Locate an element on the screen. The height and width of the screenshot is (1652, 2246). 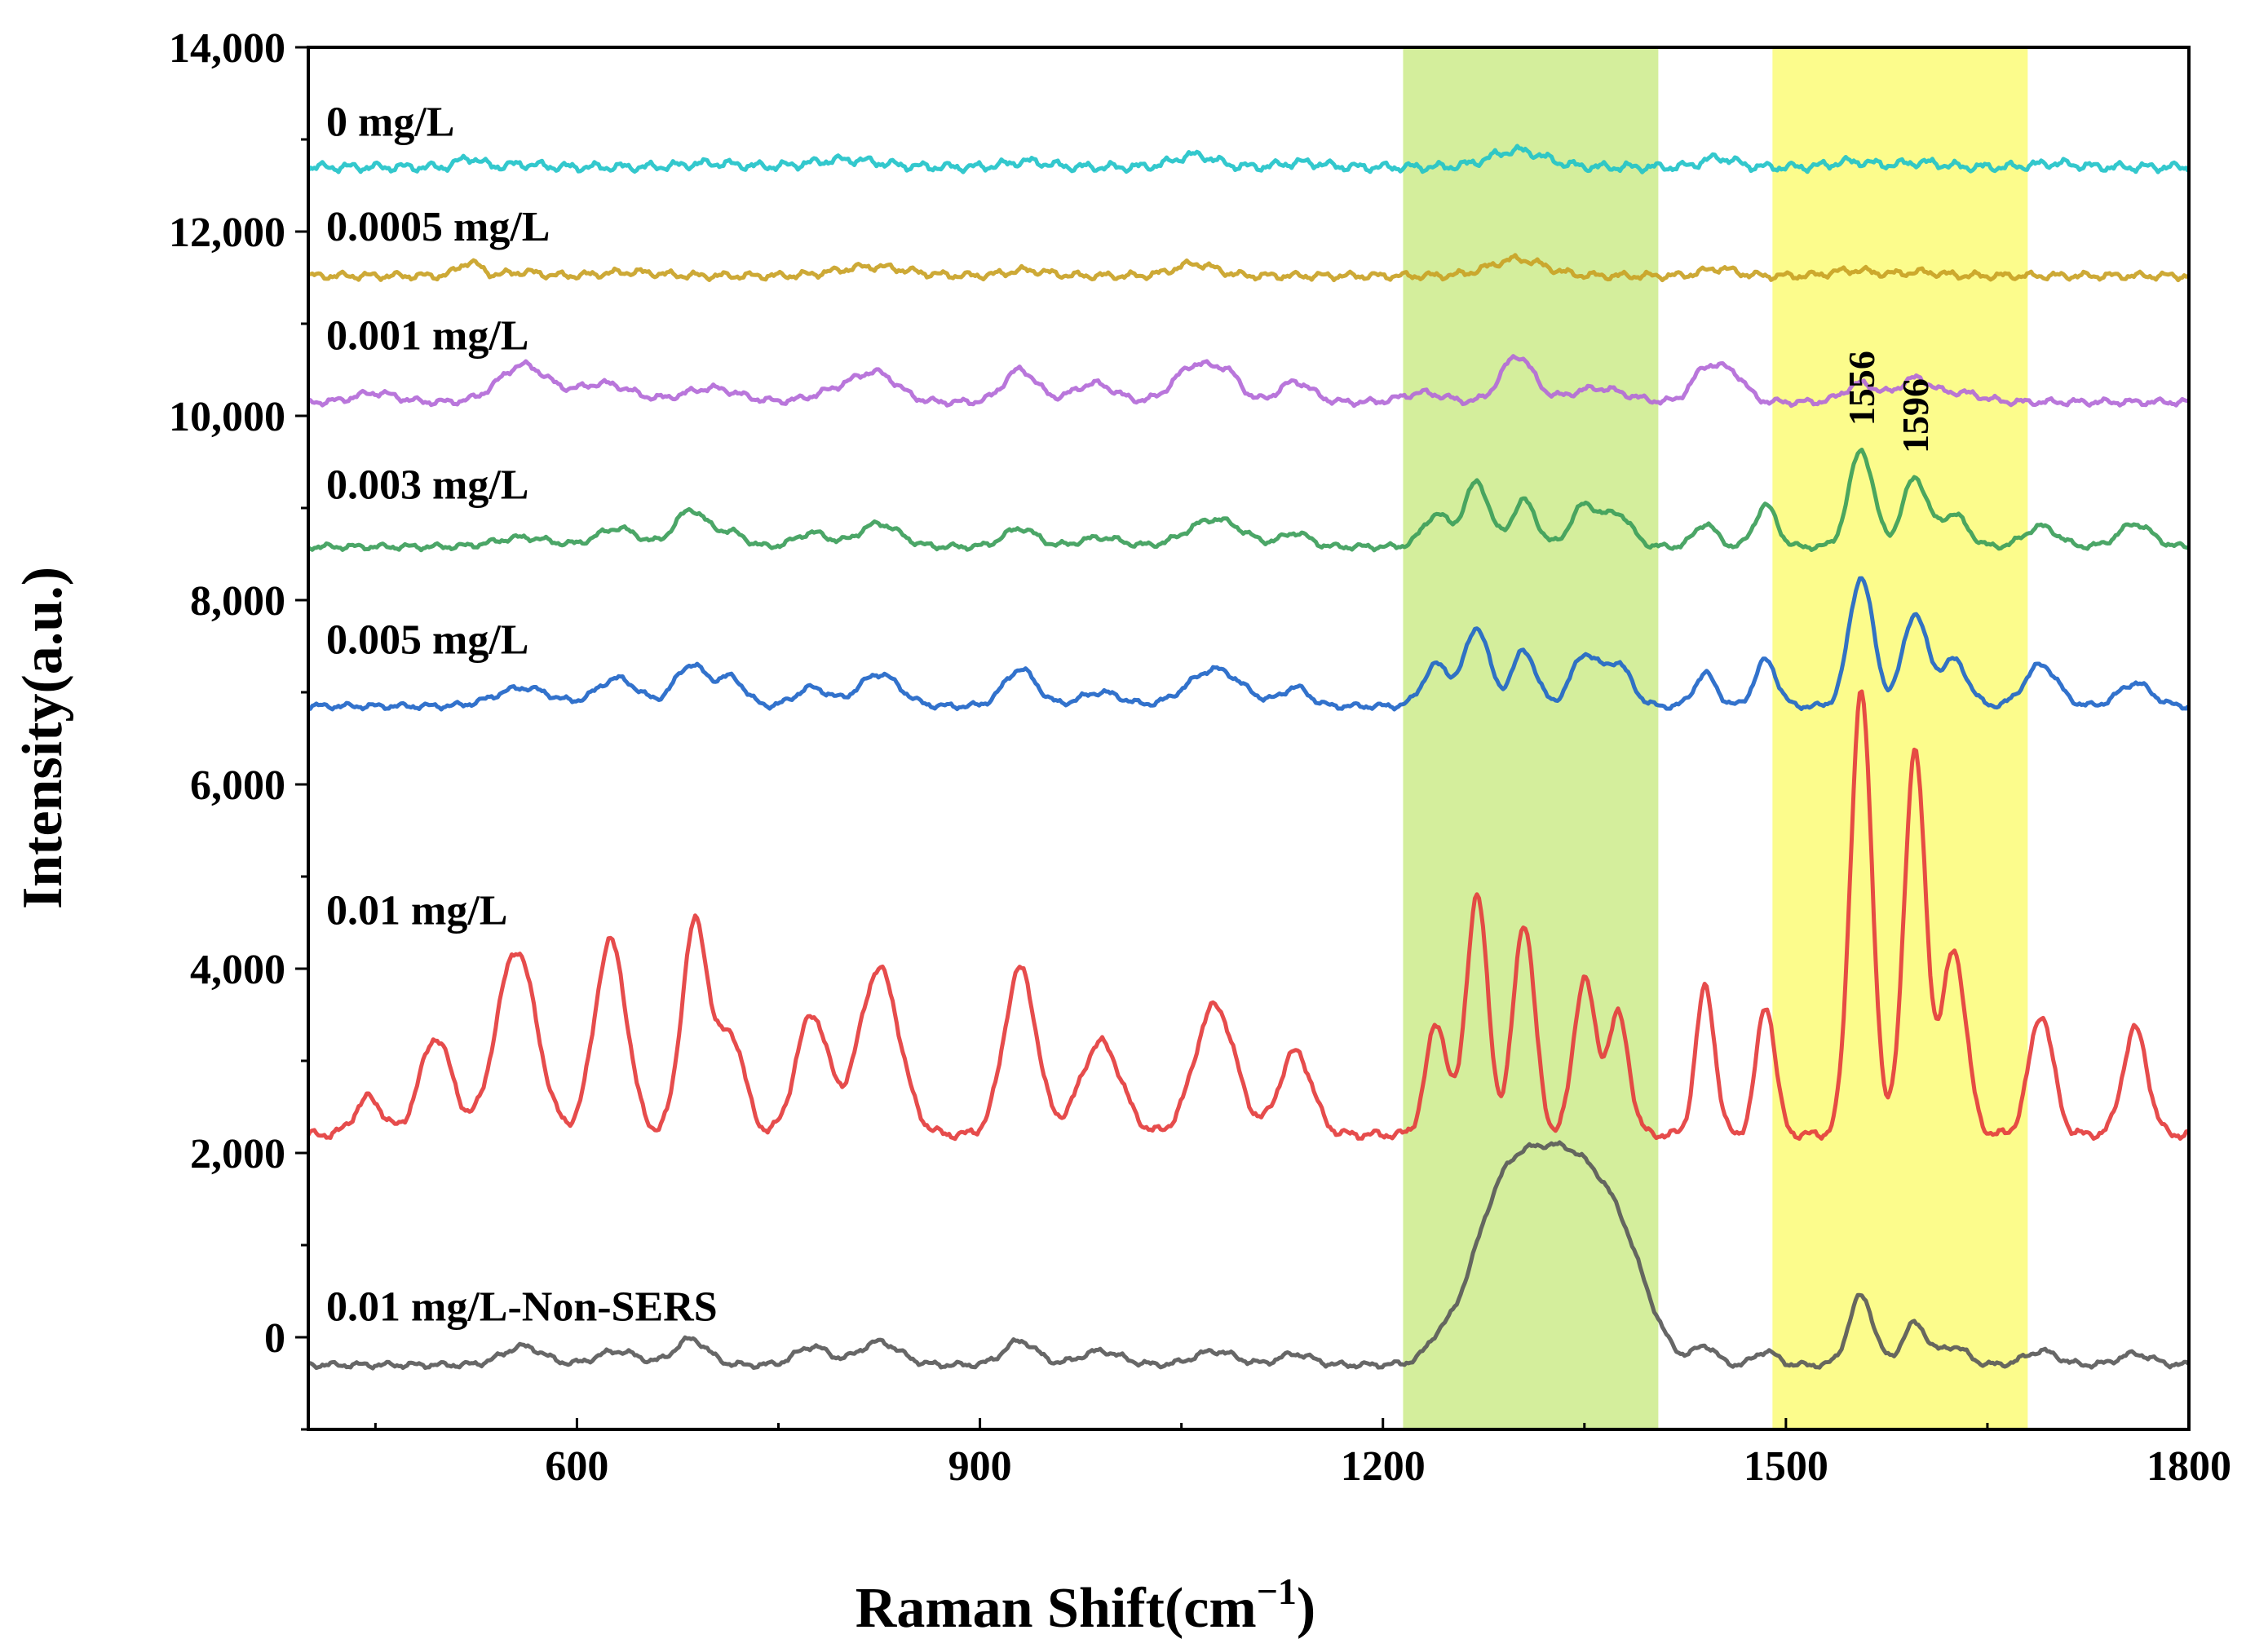
peak-label-1596: 1596 is located at coordinates (1916, 416).